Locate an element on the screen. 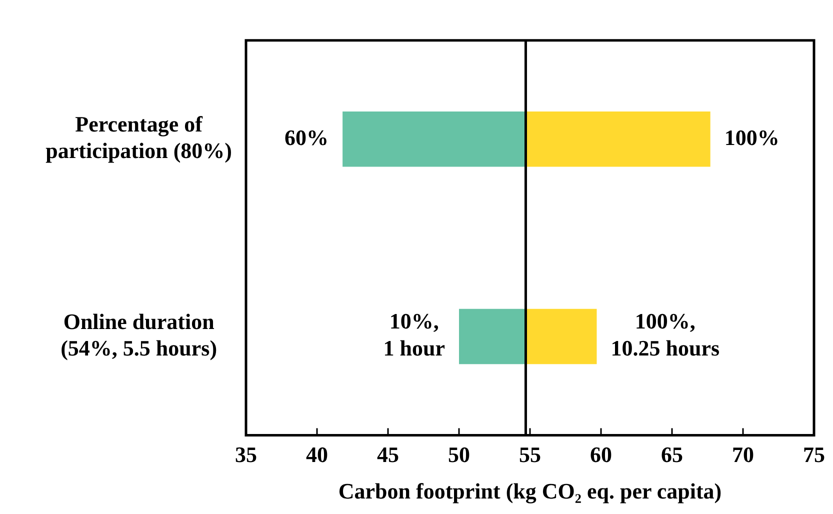  annotation: 100%, 10.25 hours is located at coordinates (665, 334).